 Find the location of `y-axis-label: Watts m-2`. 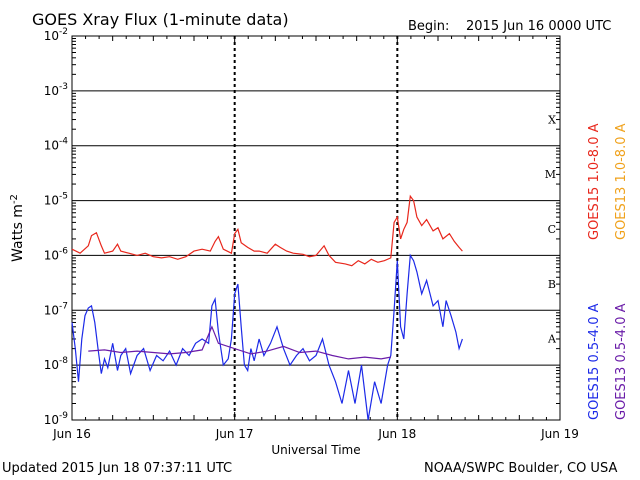

y-axis-label: Watts m-2 is located at coordinates (17, 228).